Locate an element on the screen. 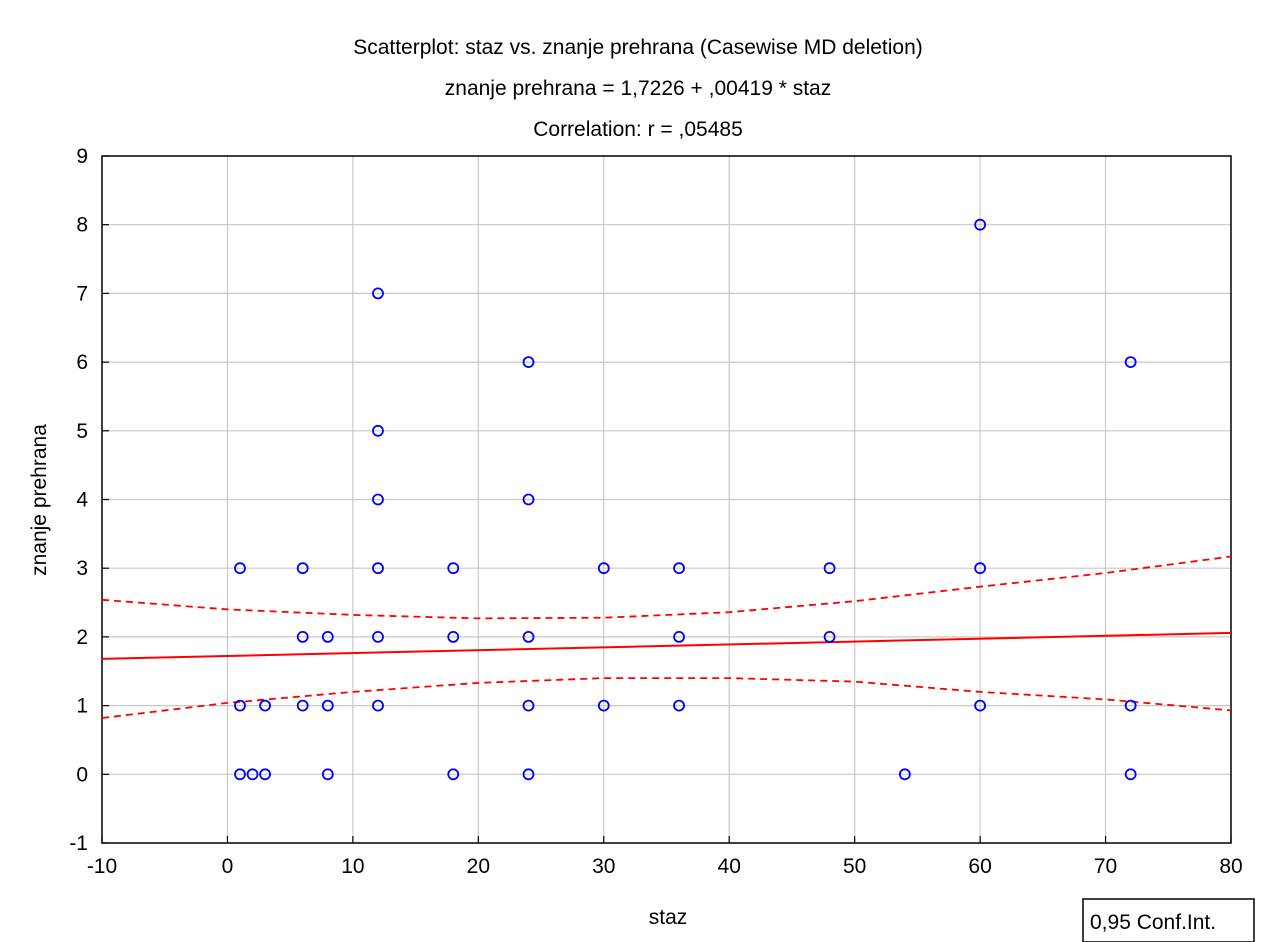 The width and height of the screenshot is (1267, 942). x-tick-label: 10 is located at coordinates (352, 866).